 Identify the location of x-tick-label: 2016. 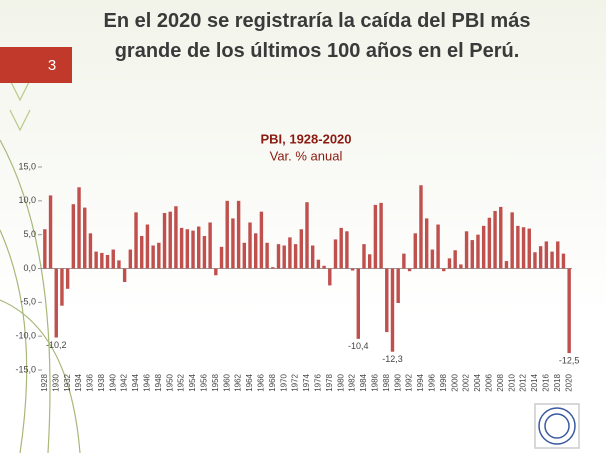
(545, 382).